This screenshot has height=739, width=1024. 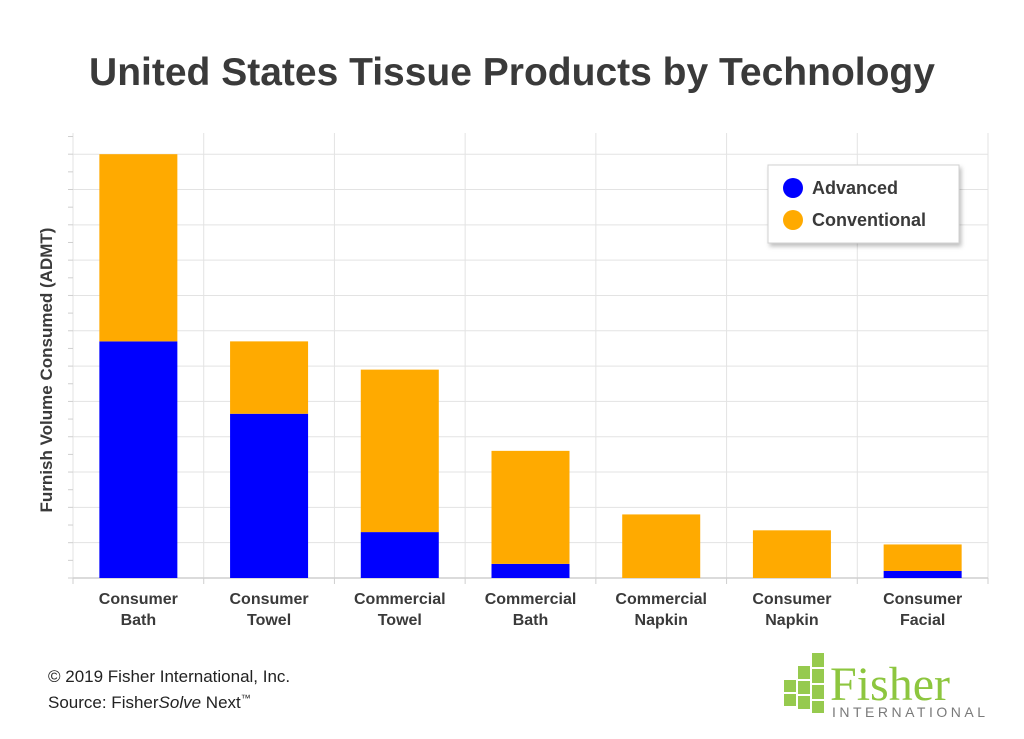 I want to click on fisher-logo: Fisher INTERNATIONAL, so click(x=886, y=686).